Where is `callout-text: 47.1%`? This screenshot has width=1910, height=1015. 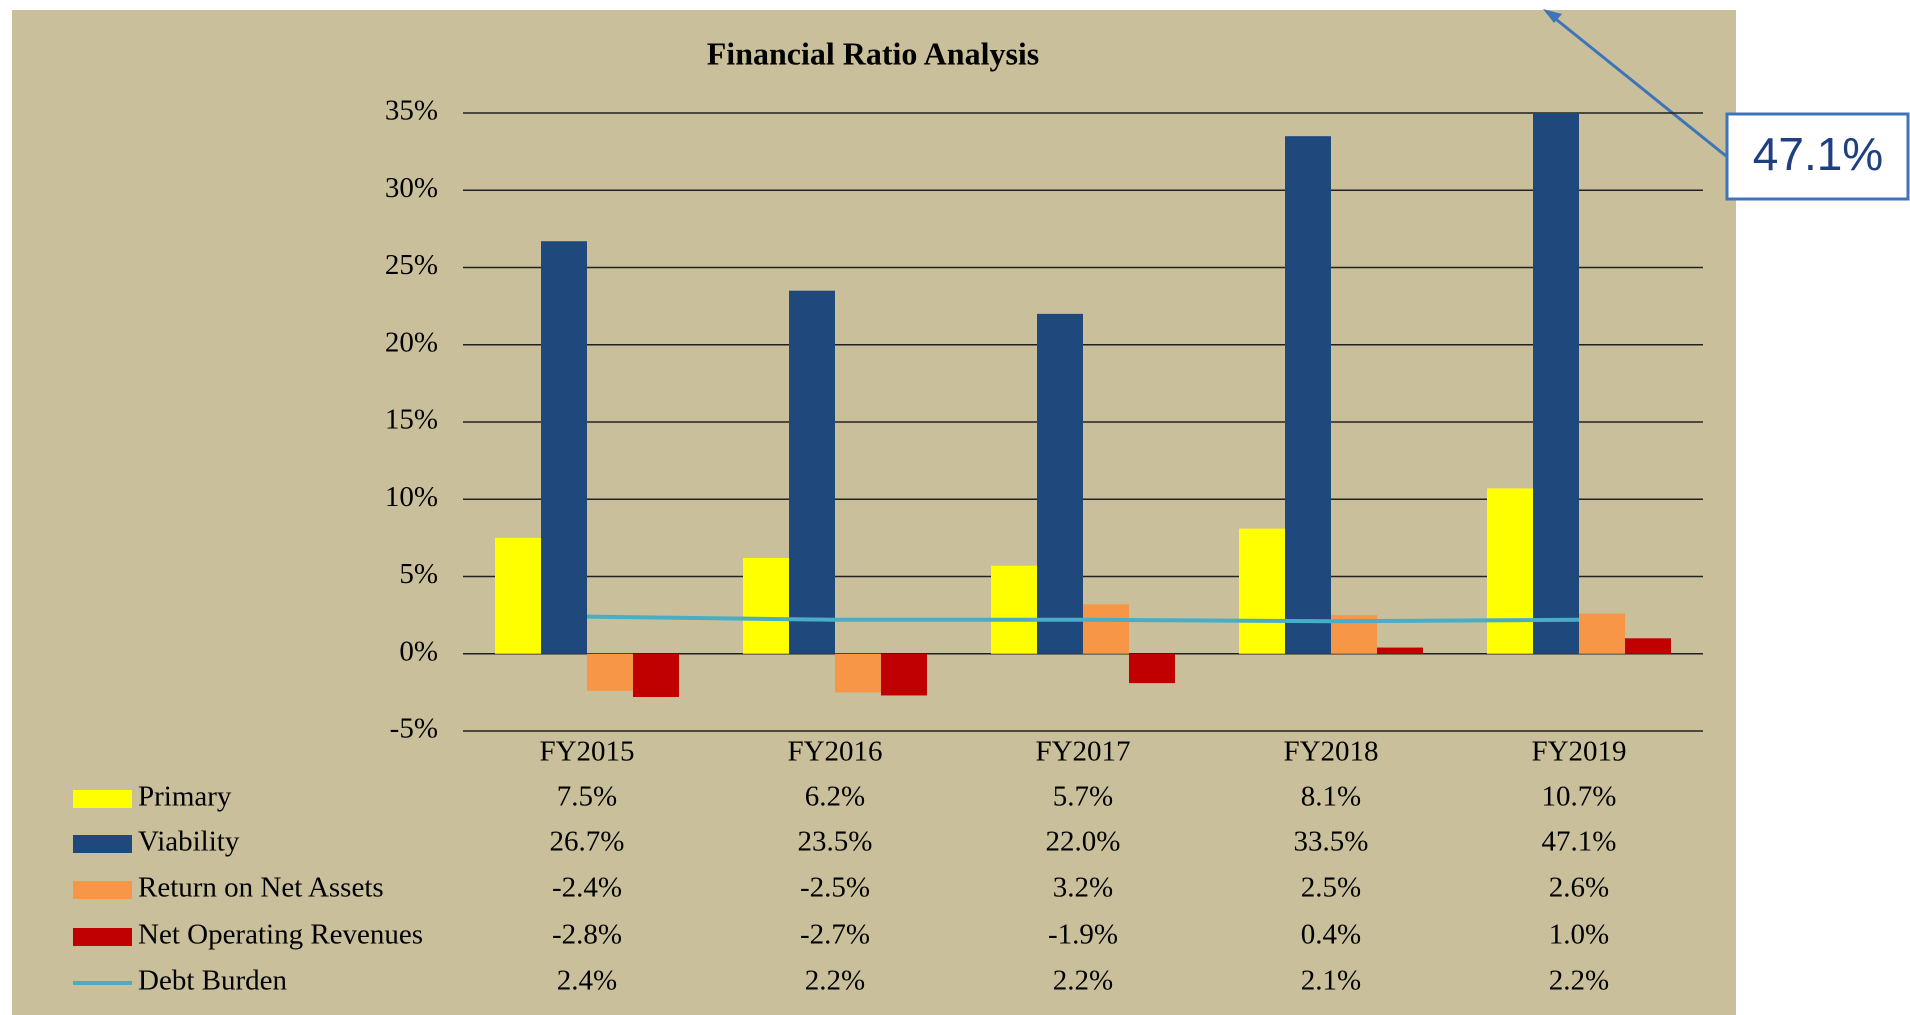
callout-text: 47.1% is located at coordinates (1818, 154).